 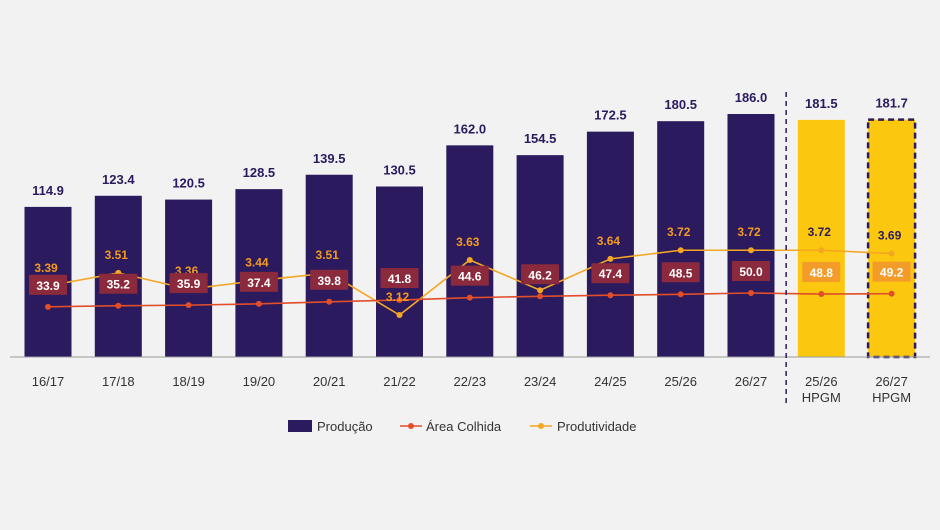 I want to click on bar-value-label: 154.5, so click(x=540, y=138).